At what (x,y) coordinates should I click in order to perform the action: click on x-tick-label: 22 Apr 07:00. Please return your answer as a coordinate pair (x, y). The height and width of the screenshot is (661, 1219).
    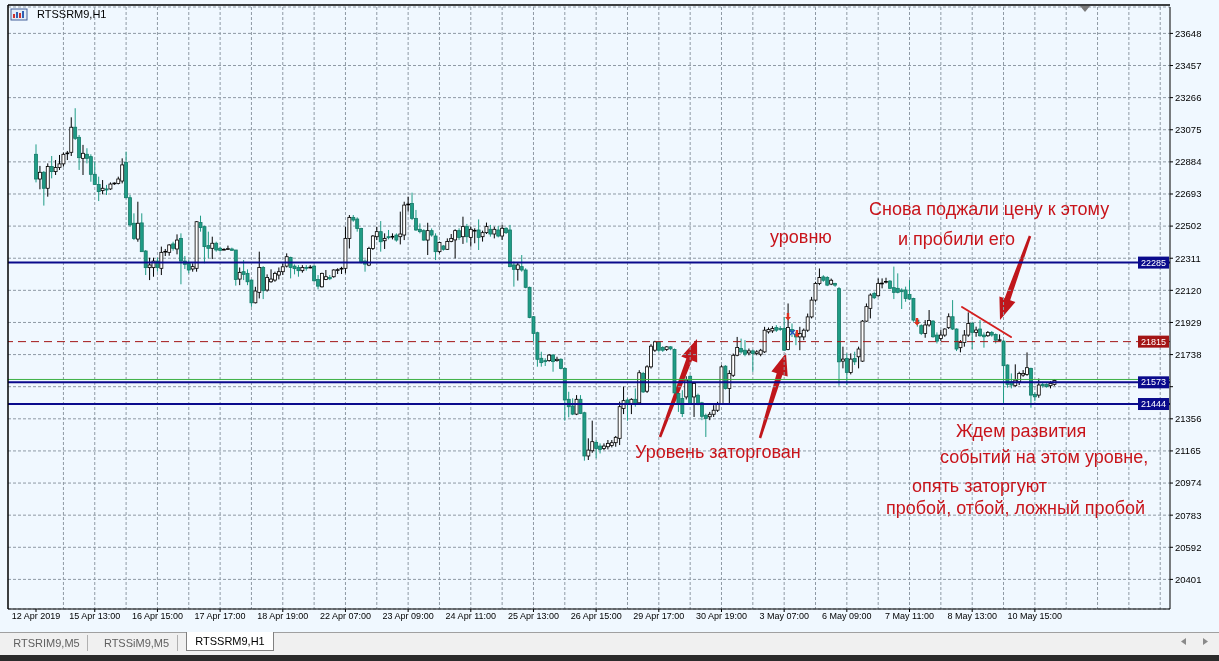
    Looking at the image, I should click on (345, 616).